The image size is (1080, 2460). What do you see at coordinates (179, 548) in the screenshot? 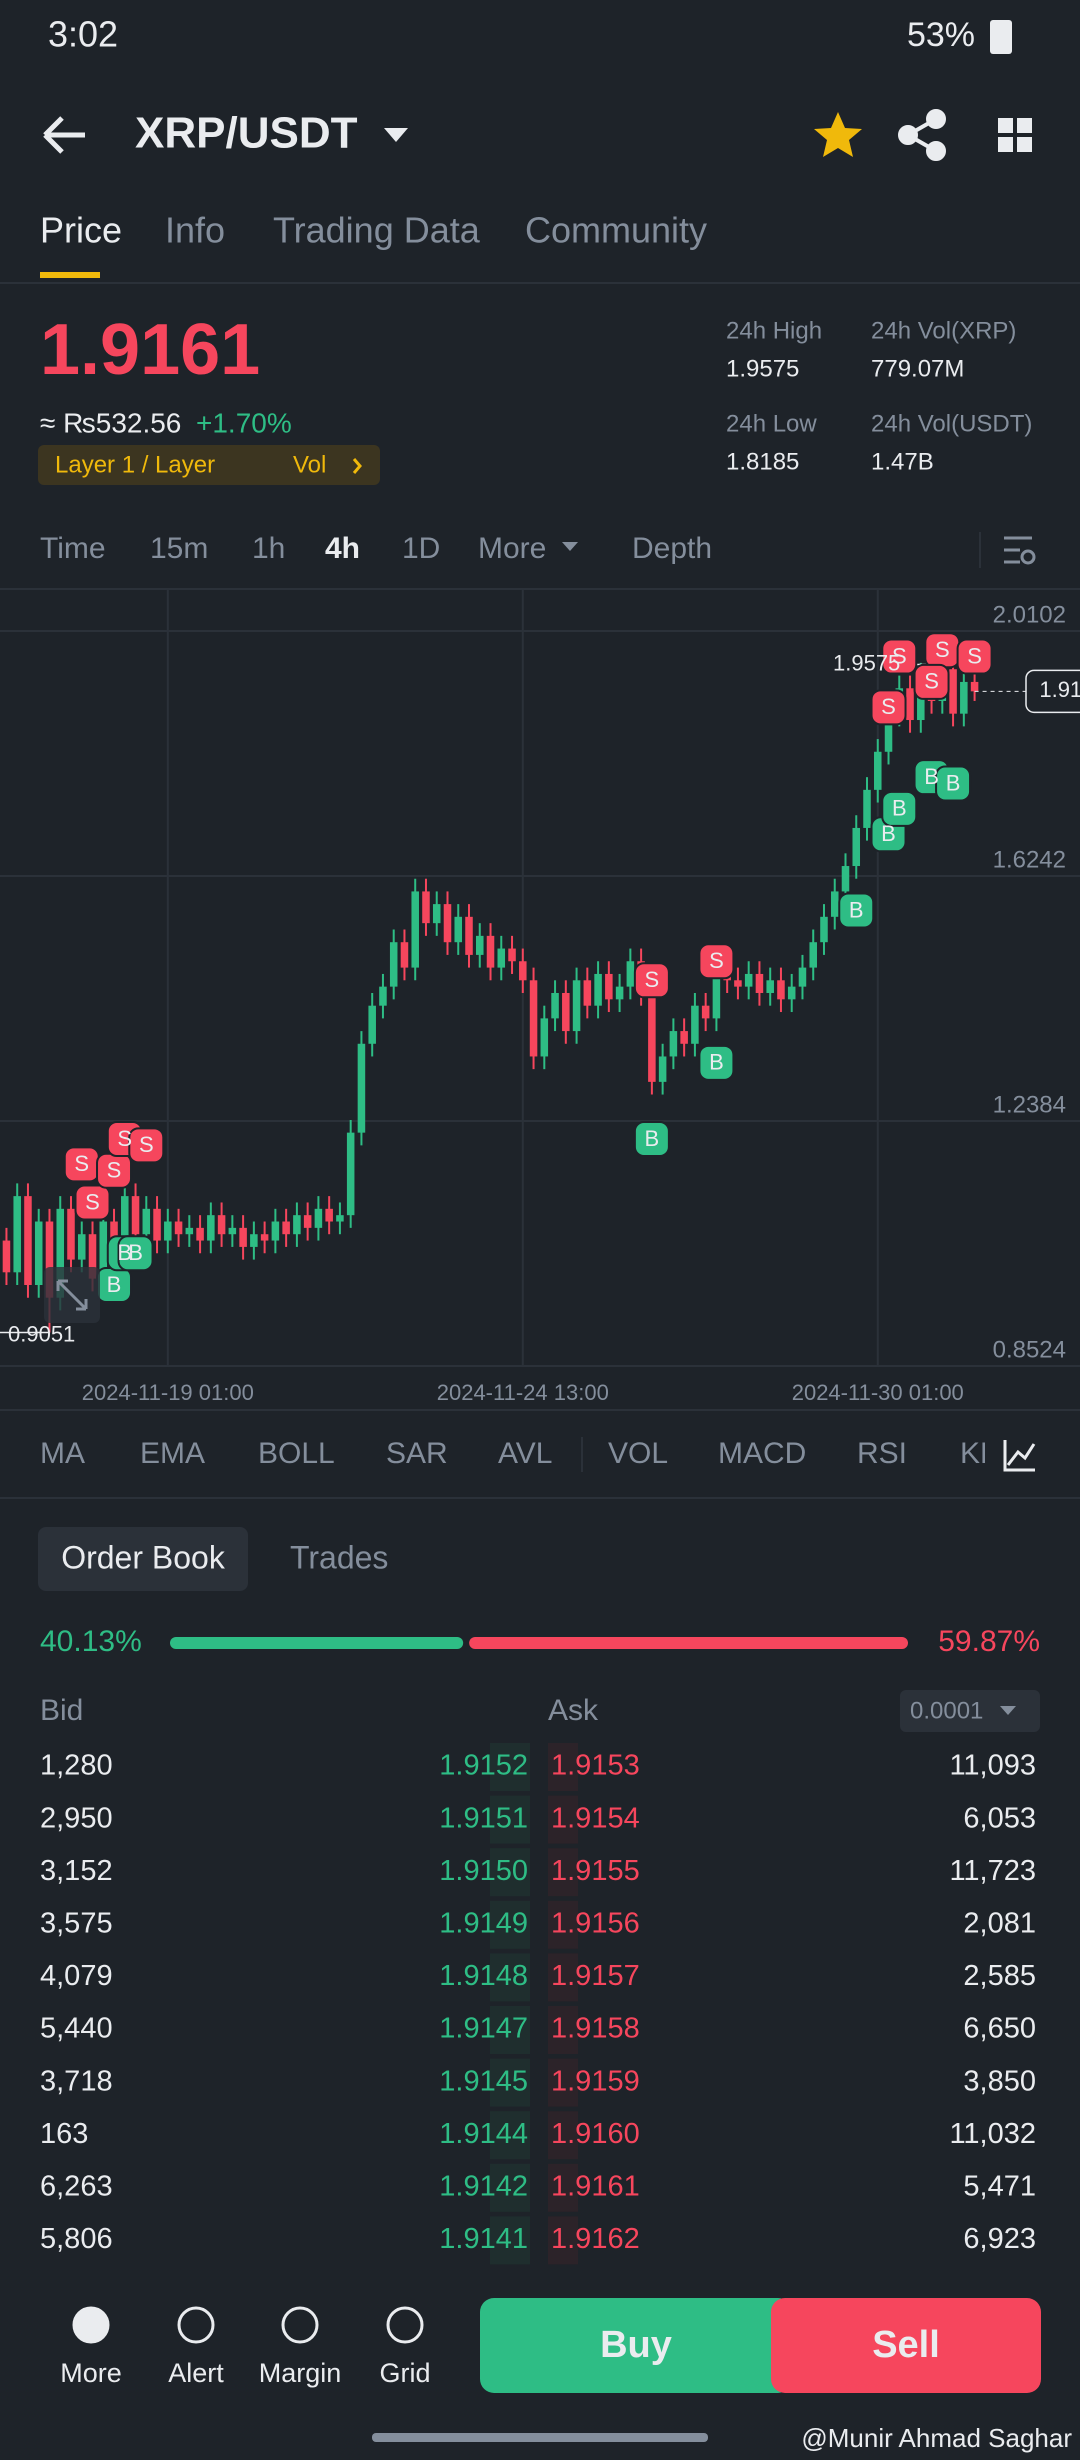
I see `interval: 15m` at bounding box center [179, 548].